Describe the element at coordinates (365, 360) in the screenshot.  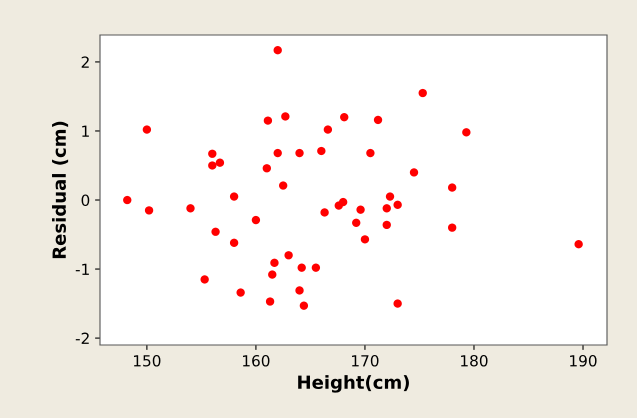
I see `x-tick-label: 170` at that location.